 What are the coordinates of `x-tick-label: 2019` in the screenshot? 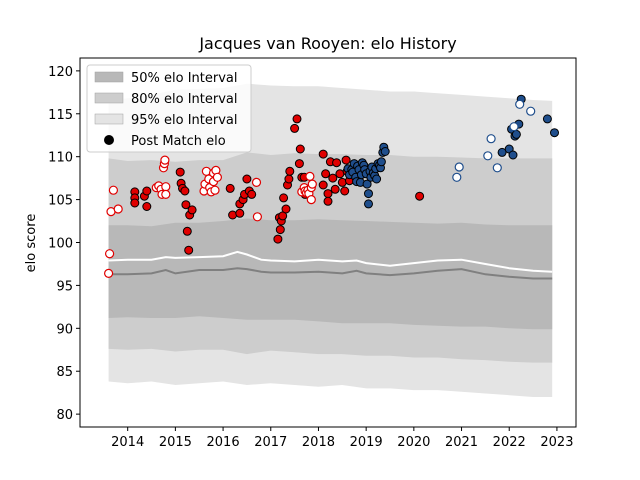 It's located at (366, 442).